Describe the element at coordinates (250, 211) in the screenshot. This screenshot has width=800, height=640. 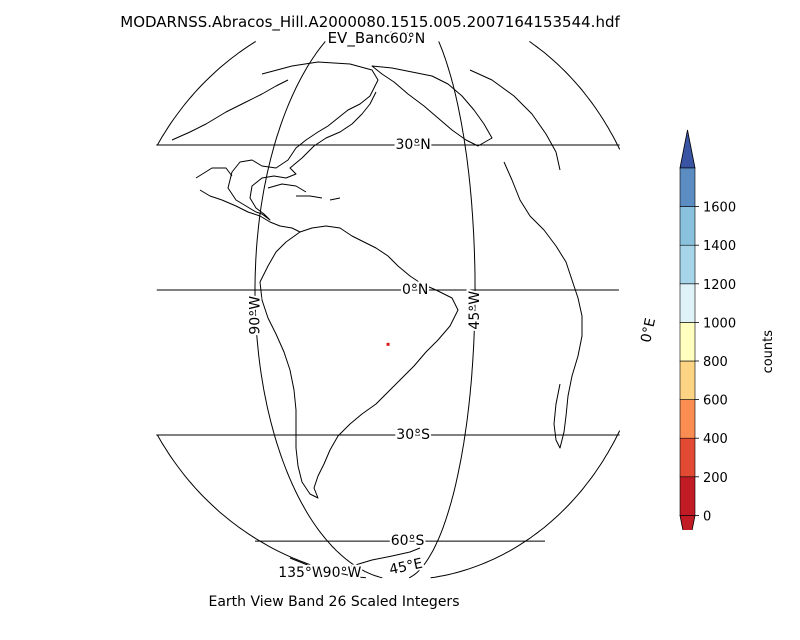
I see `coastline-central-america` at that location.